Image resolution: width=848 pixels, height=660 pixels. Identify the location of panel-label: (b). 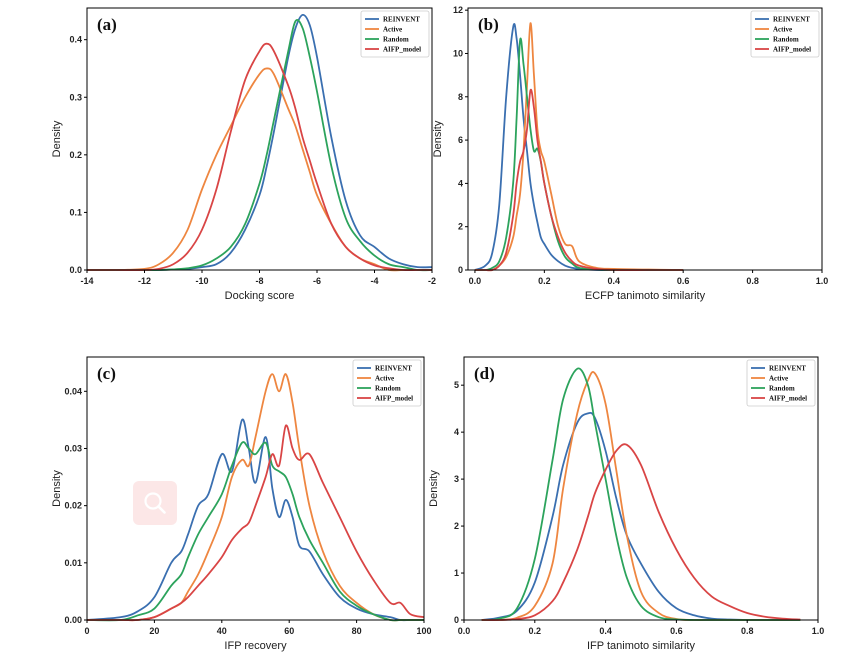
(488, 24).